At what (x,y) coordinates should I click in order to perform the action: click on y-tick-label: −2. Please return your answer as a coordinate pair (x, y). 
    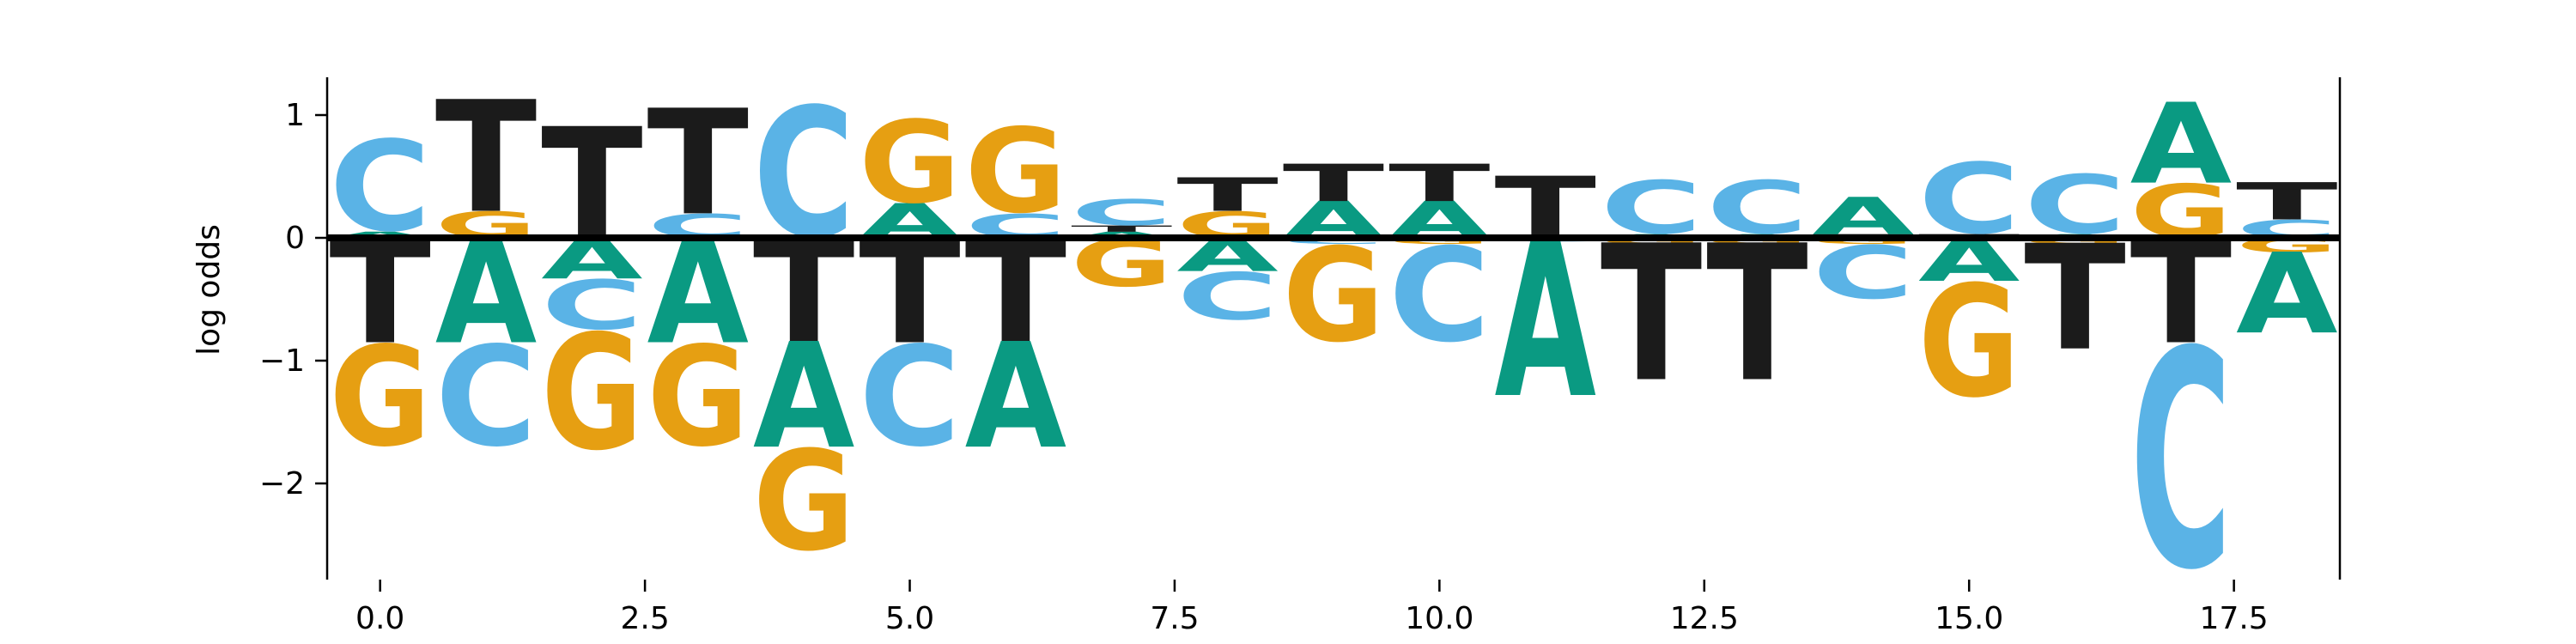
    Looking at the image, I should click on (282, 483).